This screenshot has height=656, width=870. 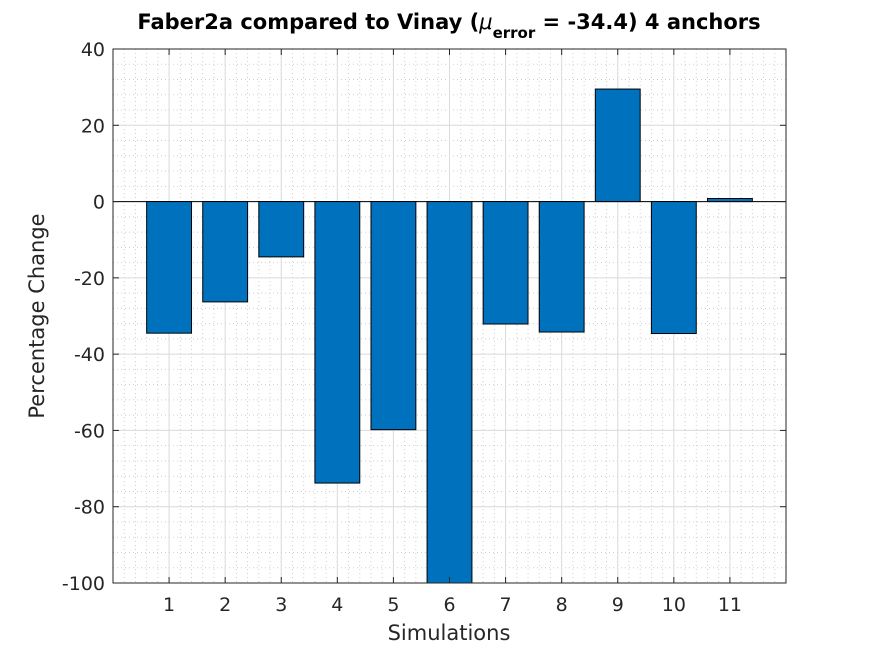 What do you see at coordinates (485, 22) in the screenshot?
I see `chart-title-mu: μ` at bounding box center [485, 22].